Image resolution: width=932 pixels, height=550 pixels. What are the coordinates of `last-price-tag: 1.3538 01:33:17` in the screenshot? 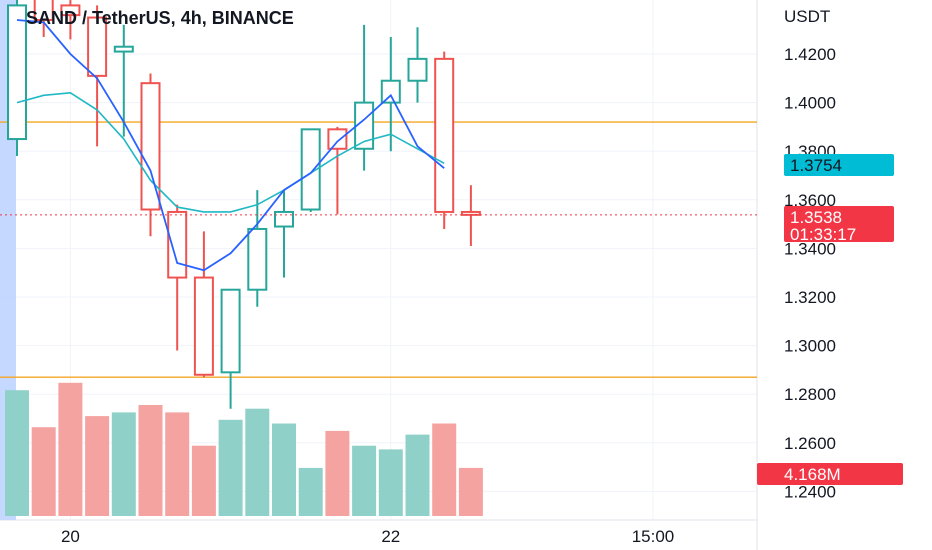 It's located at (839, 225).